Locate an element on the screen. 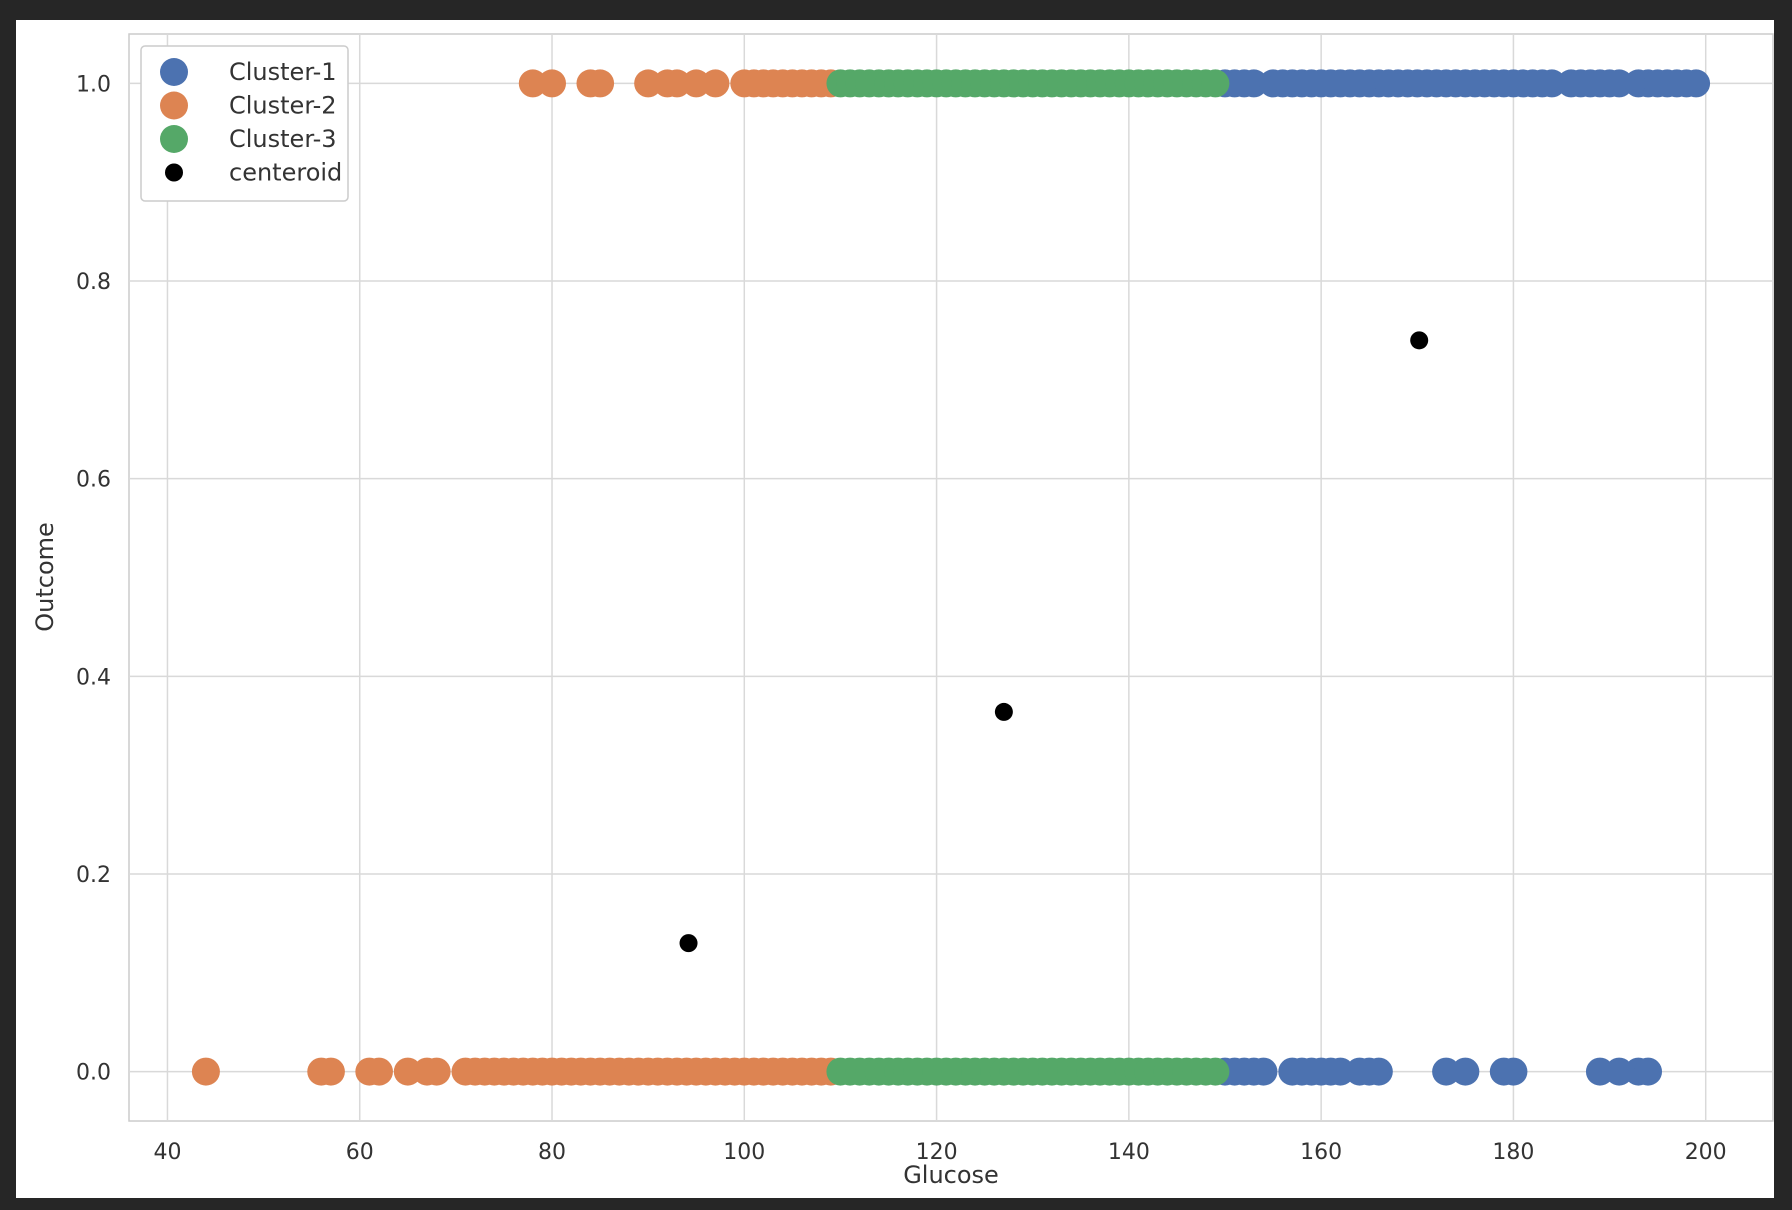 Image resolution: width=1792 pixels, height=1210 pixels. y-tick-label: 1.0 is located at coordinates (93, 84).